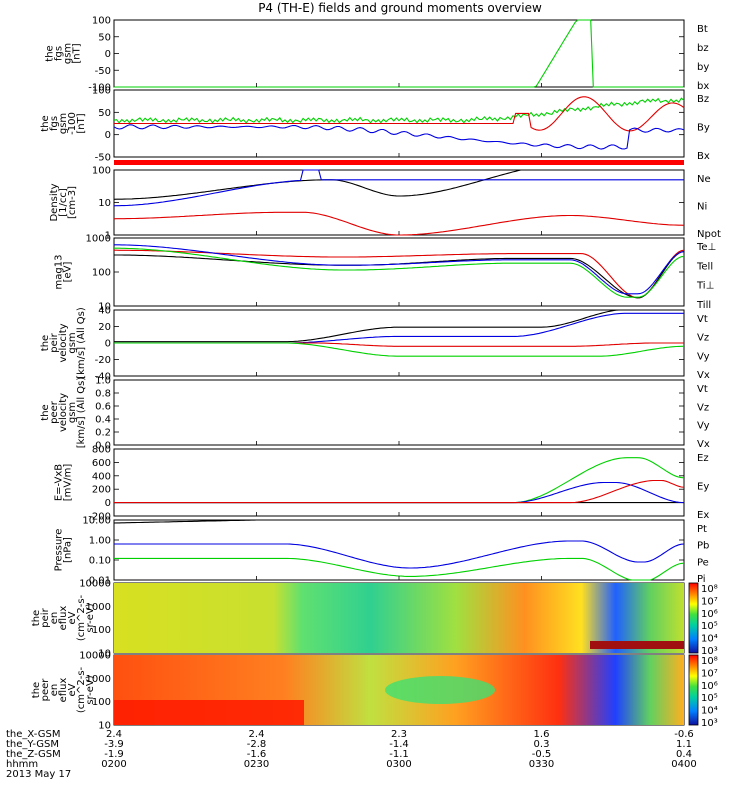  I want to click on x-axis-value: 0200, so click(113, 764).